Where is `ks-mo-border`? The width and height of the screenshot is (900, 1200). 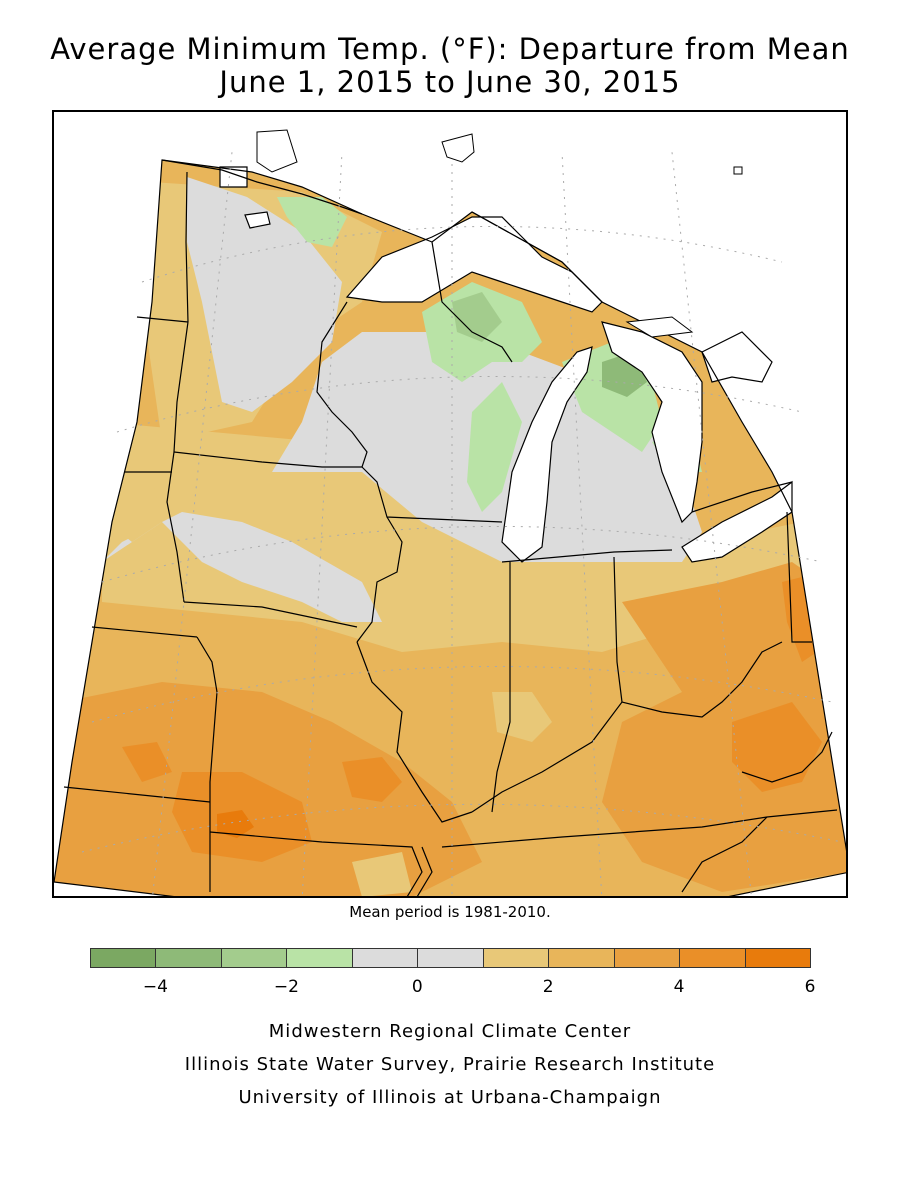
ks-mo-border is located at coordinates (207, 764).